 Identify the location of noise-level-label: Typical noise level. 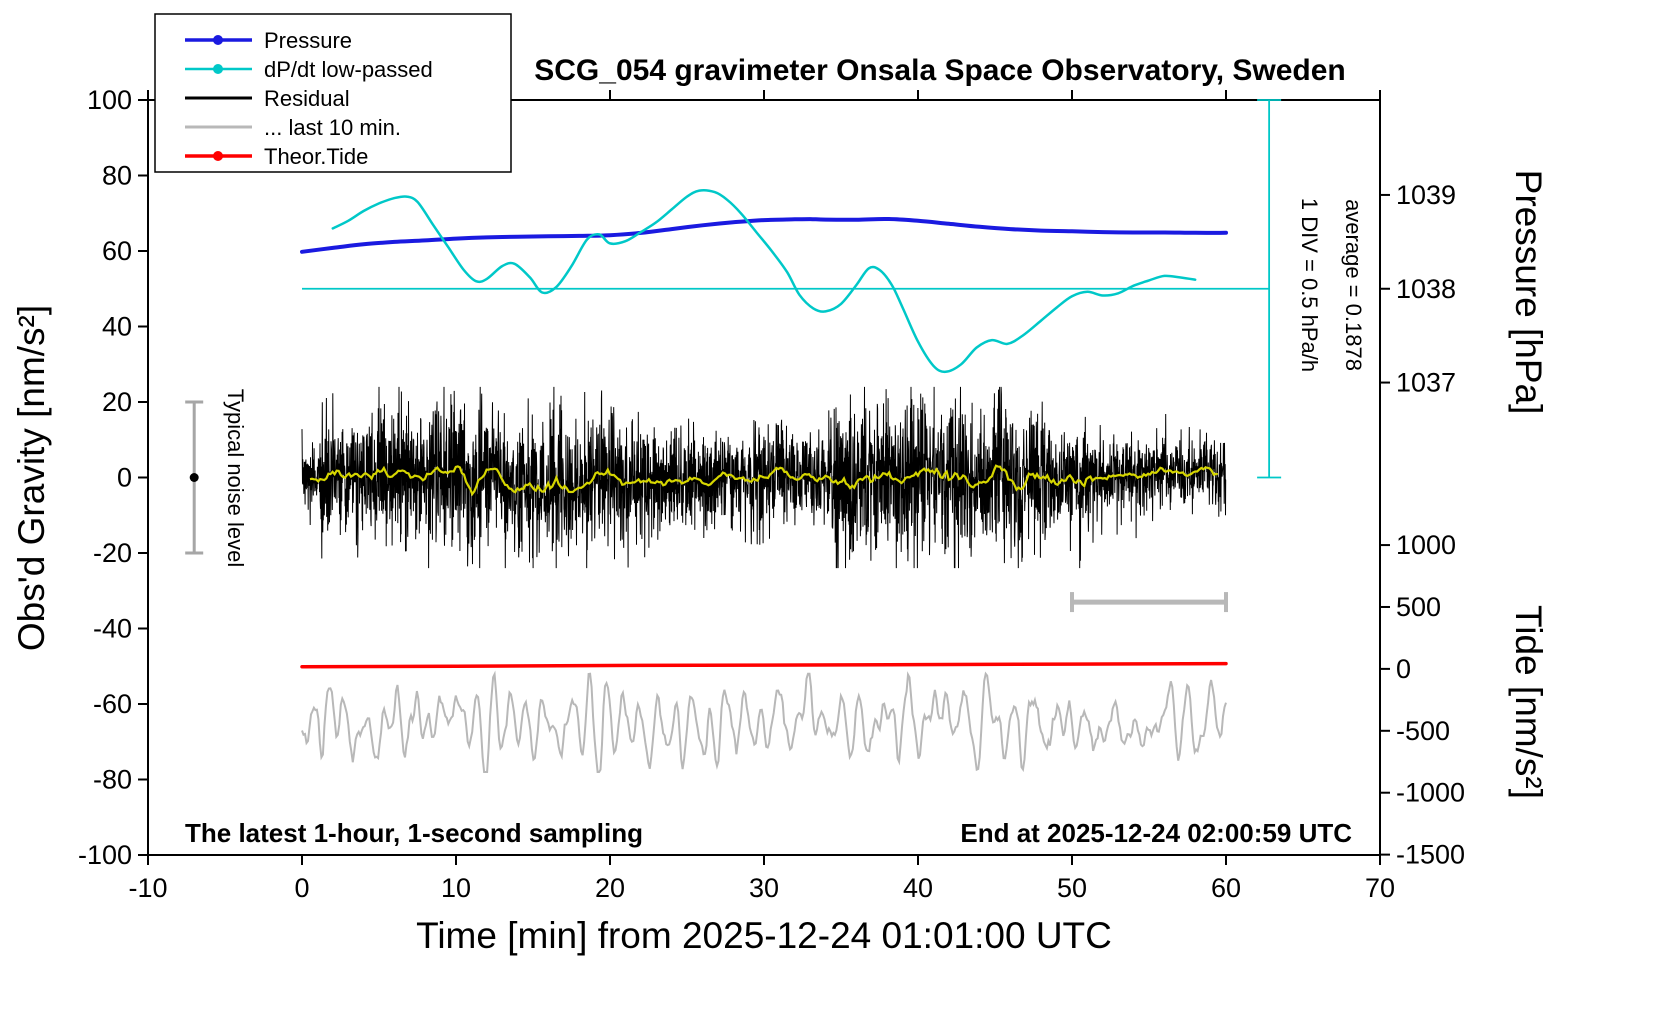
(235, 478).